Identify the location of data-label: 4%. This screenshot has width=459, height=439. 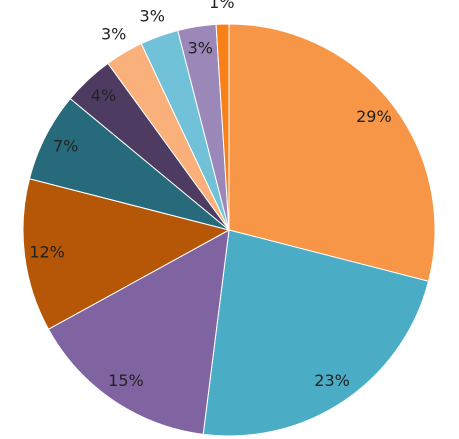
(103, 95).